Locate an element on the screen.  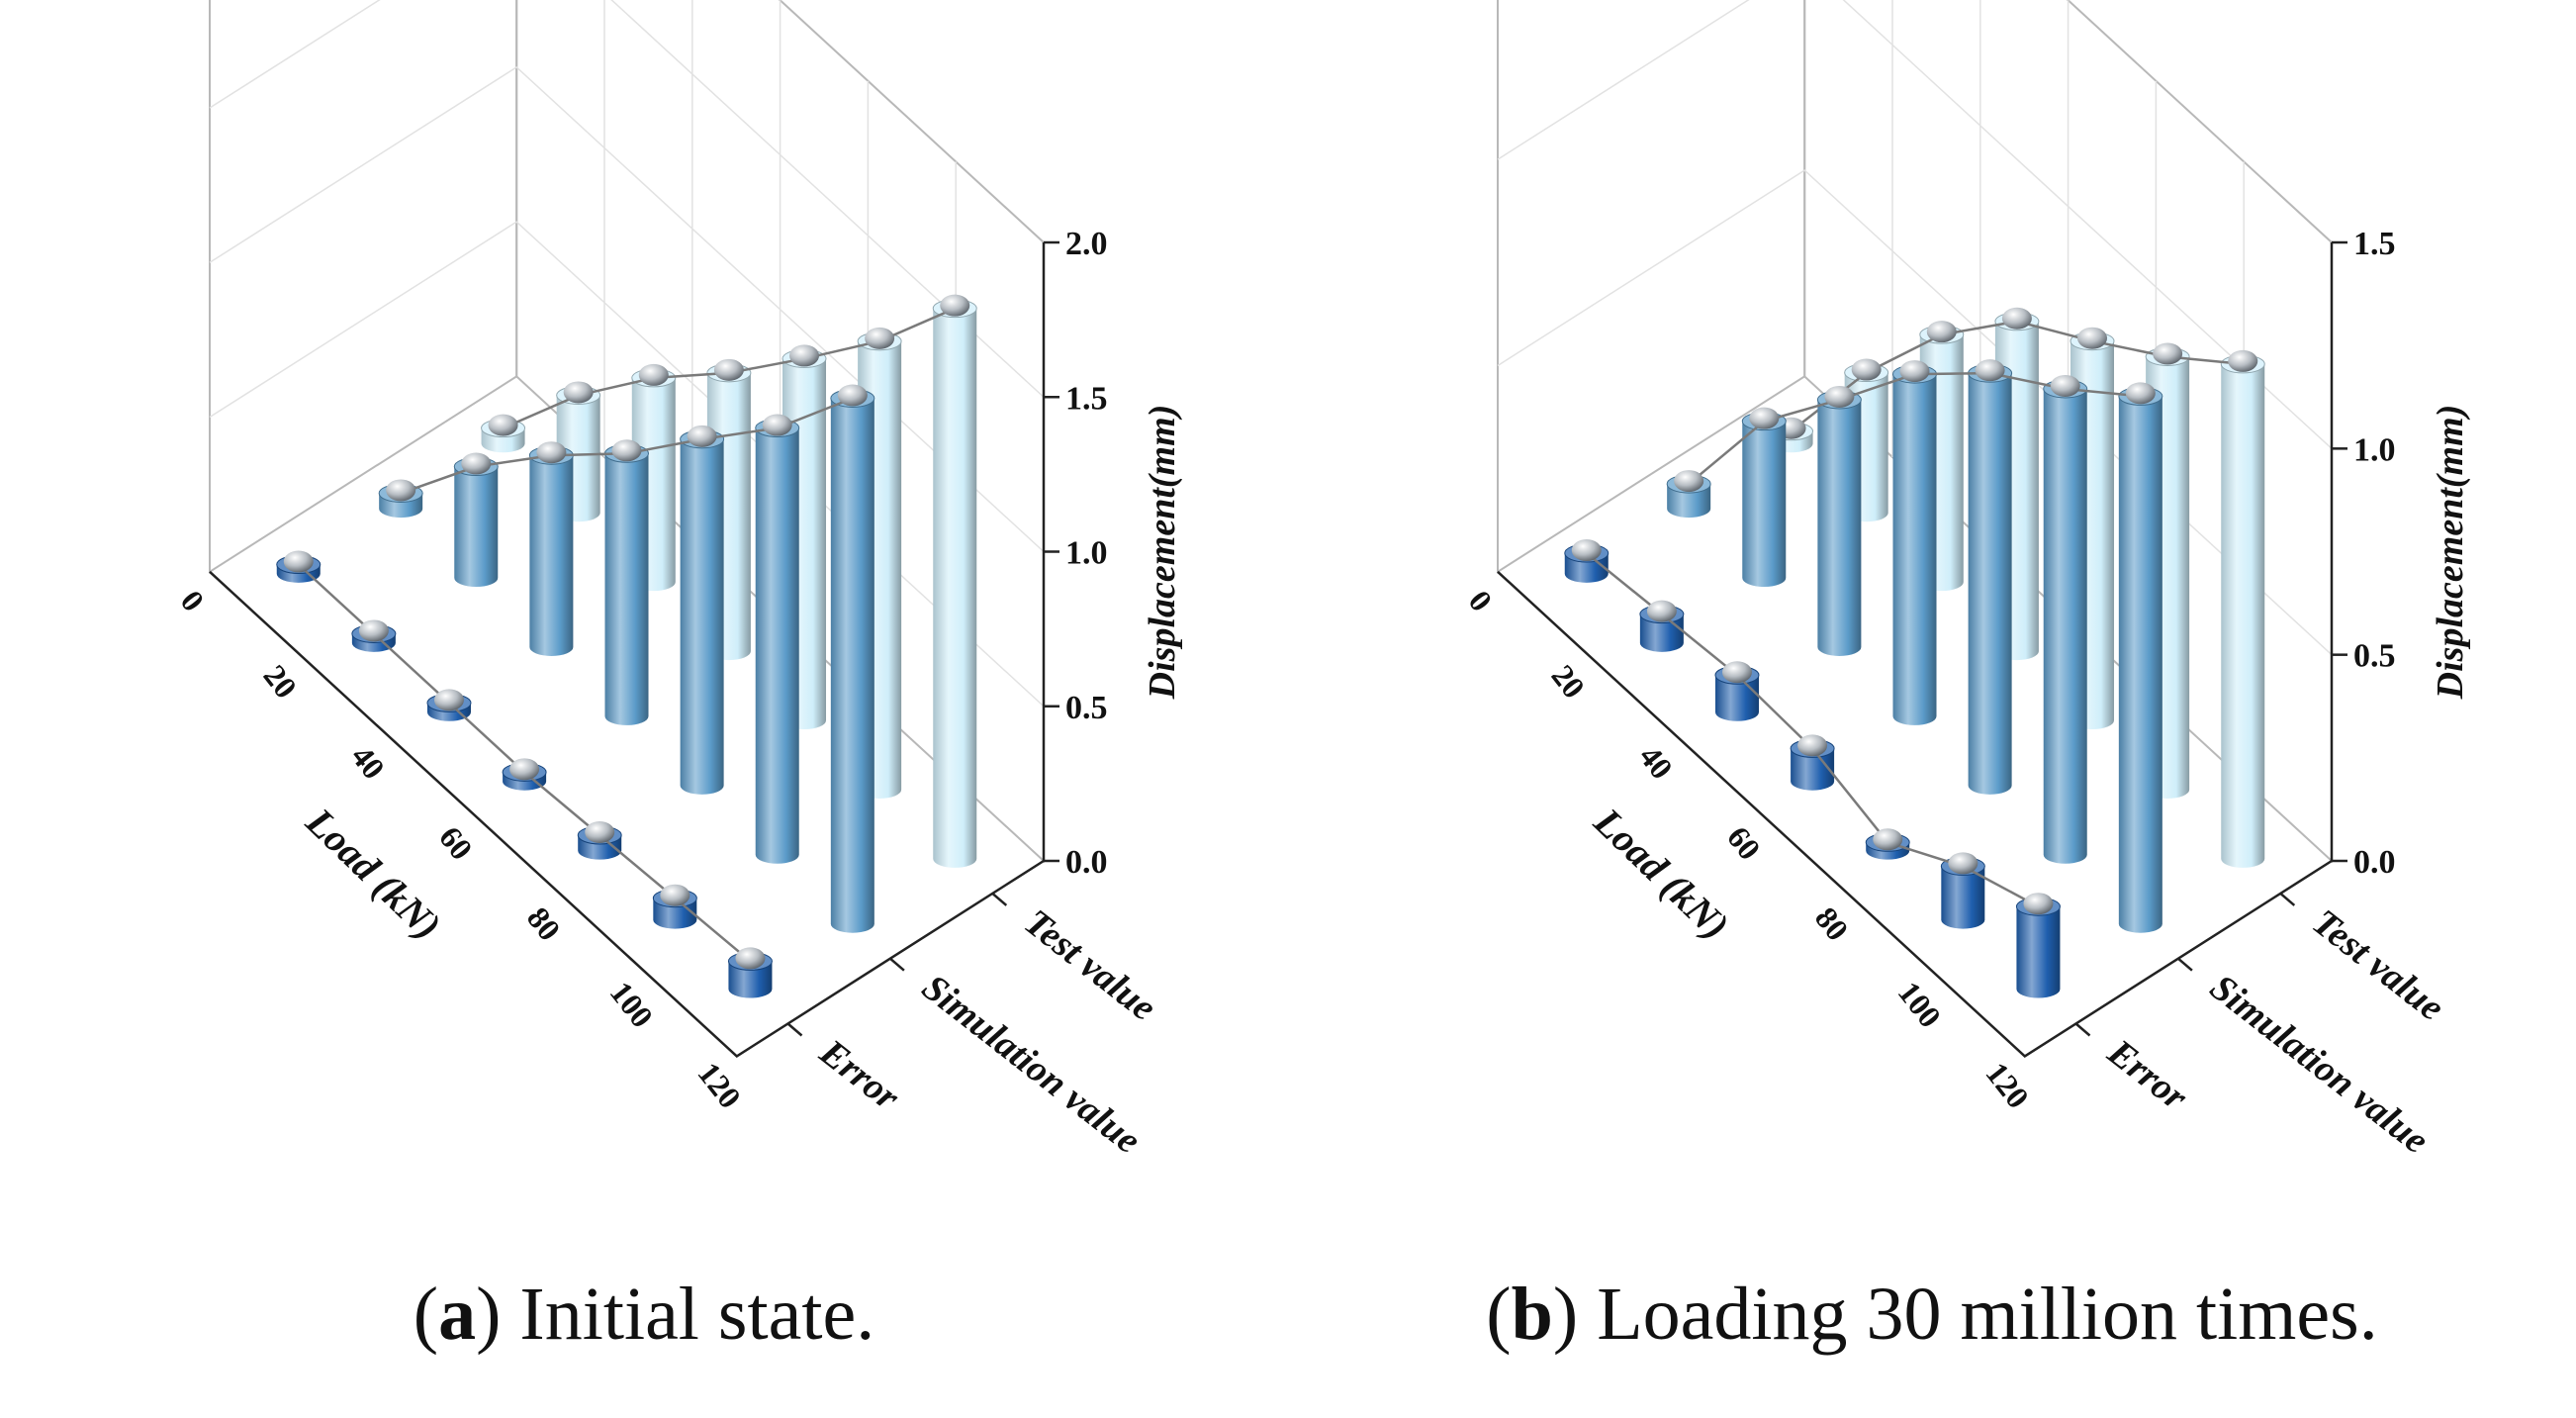
x-tick-label: 80 is located at coordinates (544, 924).